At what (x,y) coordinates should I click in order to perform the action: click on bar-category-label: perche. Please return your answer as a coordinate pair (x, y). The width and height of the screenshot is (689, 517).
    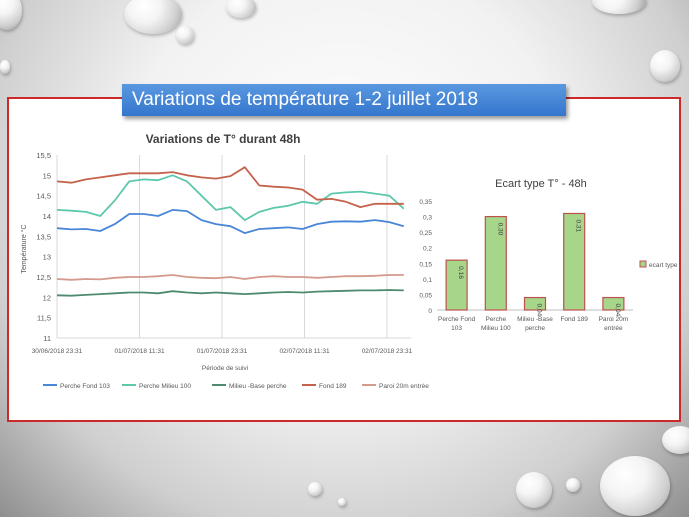
    Looking at the image, I should click on (535, 328).